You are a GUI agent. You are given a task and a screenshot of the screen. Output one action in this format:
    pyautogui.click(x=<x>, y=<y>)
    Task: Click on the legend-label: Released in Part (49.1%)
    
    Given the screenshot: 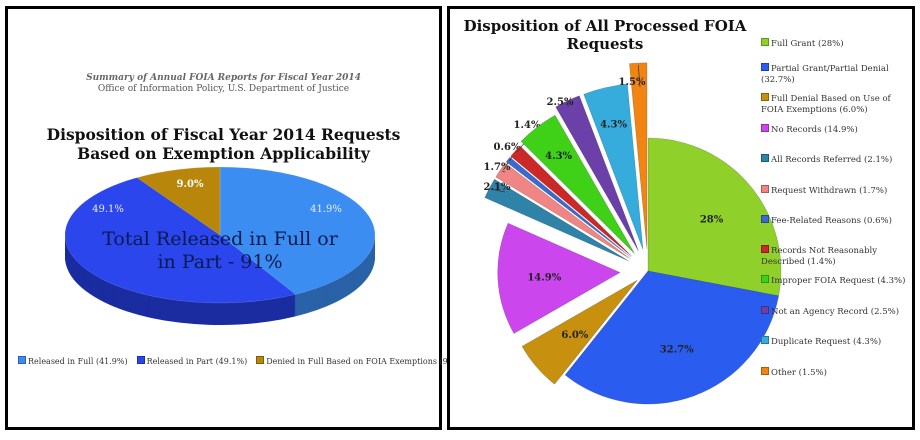 What is the action you would take?
    pyautogui.click(x=197, y=361)
    